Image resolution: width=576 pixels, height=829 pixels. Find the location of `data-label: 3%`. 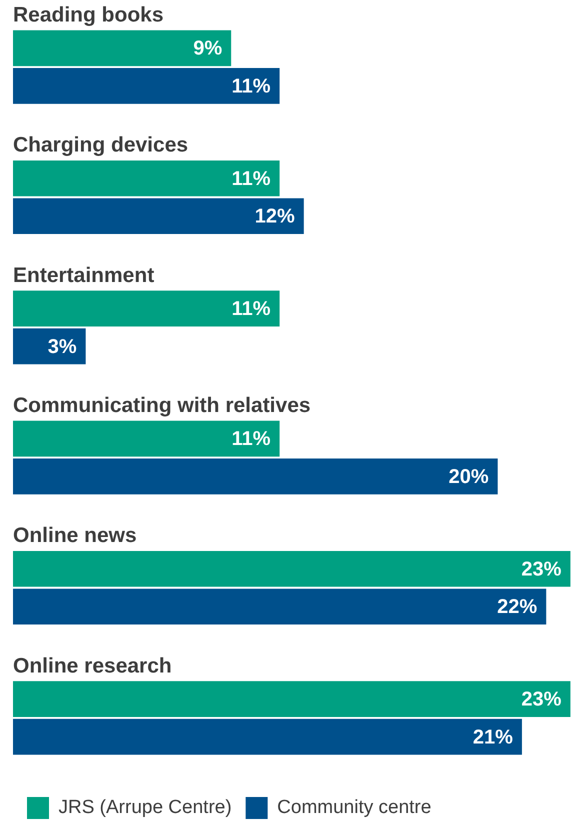

data-label: 3% is located at coordinates (62, 347).